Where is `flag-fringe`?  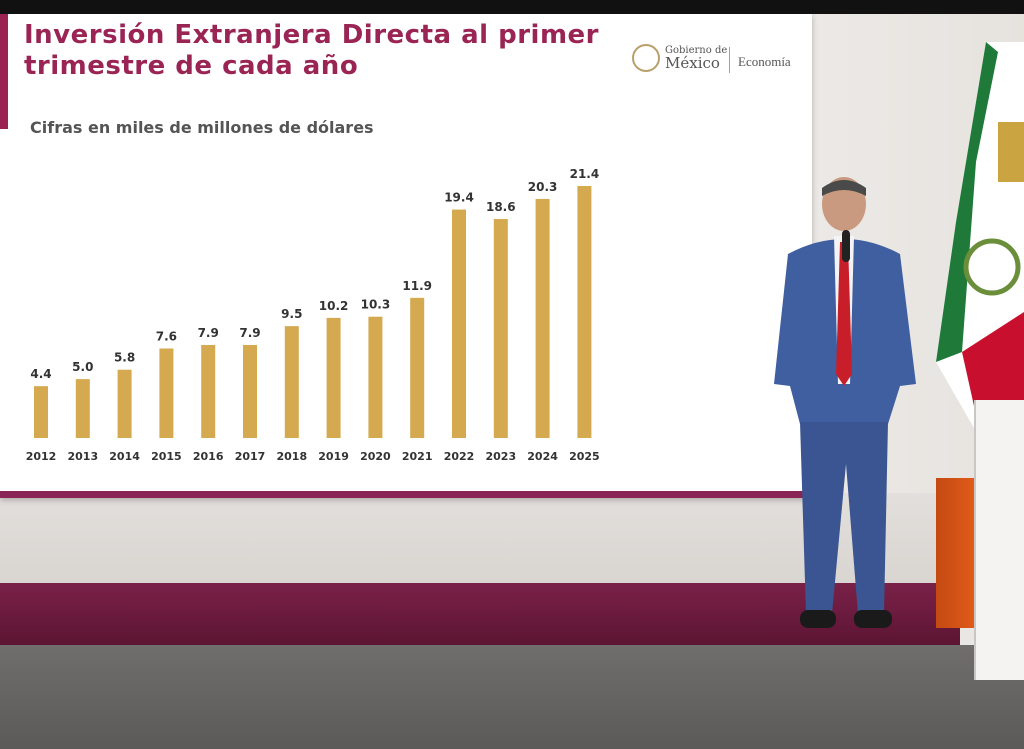 flag-fringe is located at coordinates (1011, 152).